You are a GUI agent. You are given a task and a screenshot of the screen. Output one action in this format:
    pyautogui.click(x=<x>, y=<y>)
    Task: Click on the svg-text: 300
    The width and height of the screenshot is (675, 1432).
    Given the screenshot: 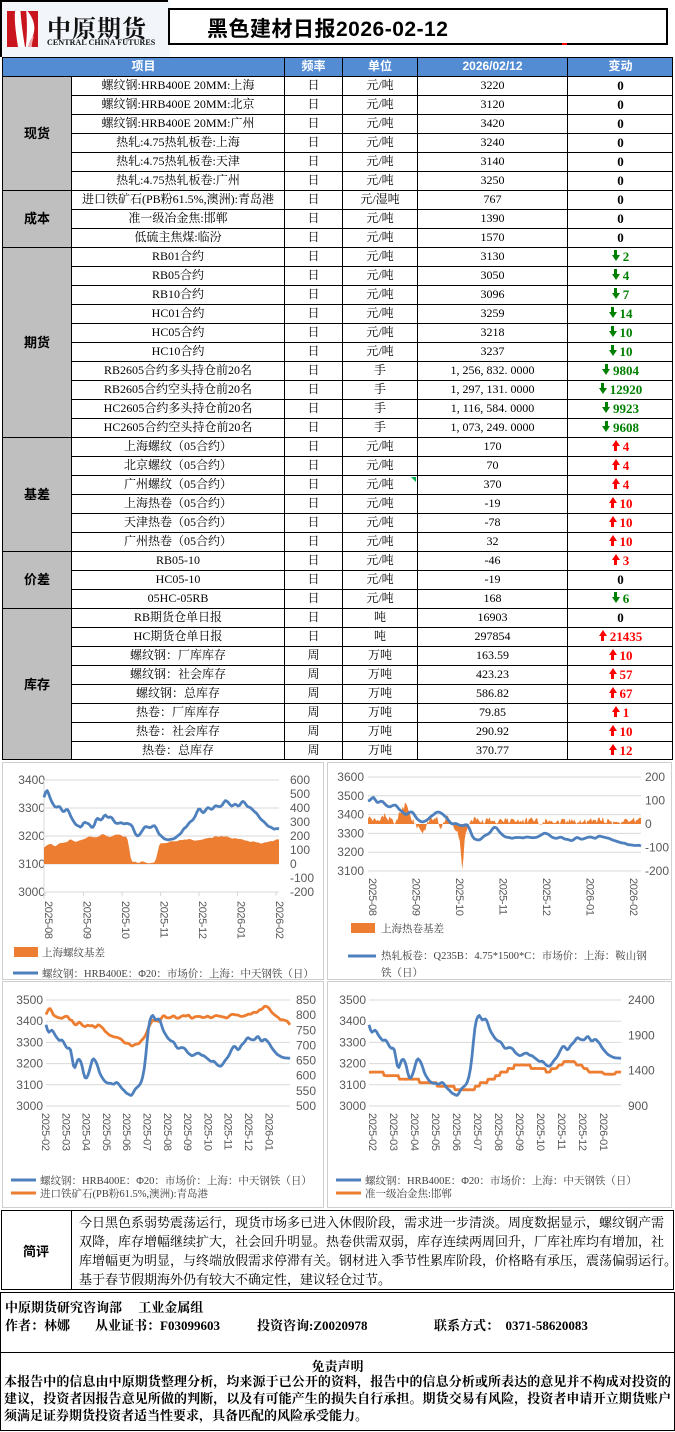 What is the action you would take?
    pyautogui.click(x=300, y=822)
    